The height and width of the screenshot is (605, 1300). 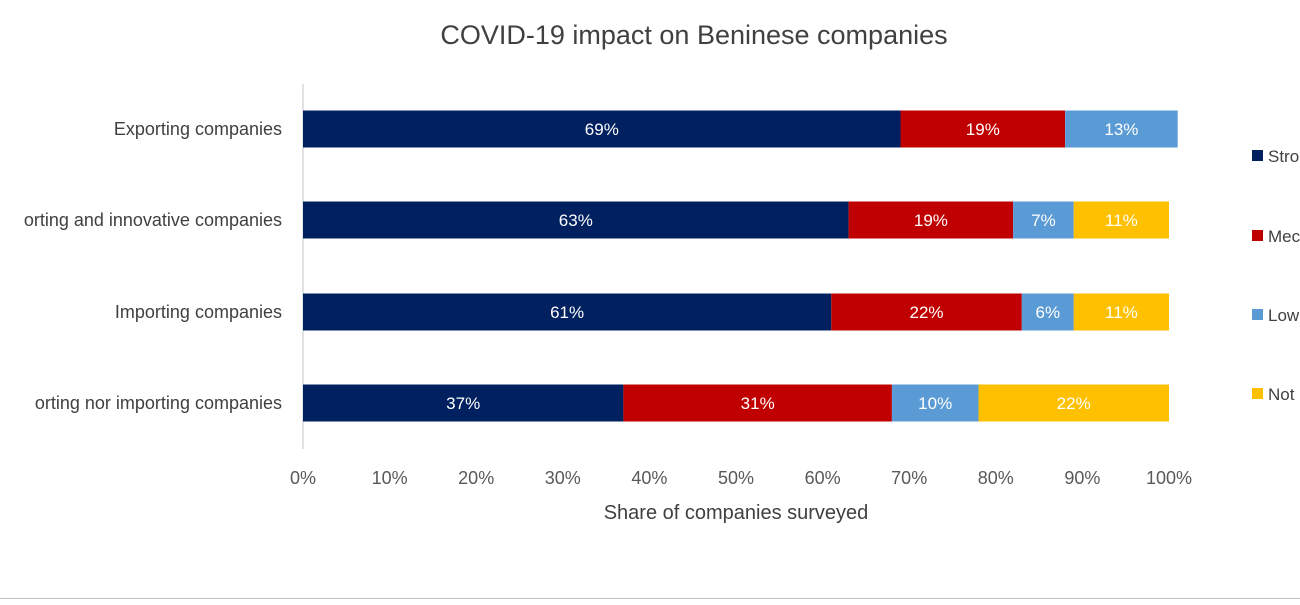 What do you see at coordinates (563, 478) in the screenshot?
I see `x-tick-label: 30%` at bounding box center [563, 478].